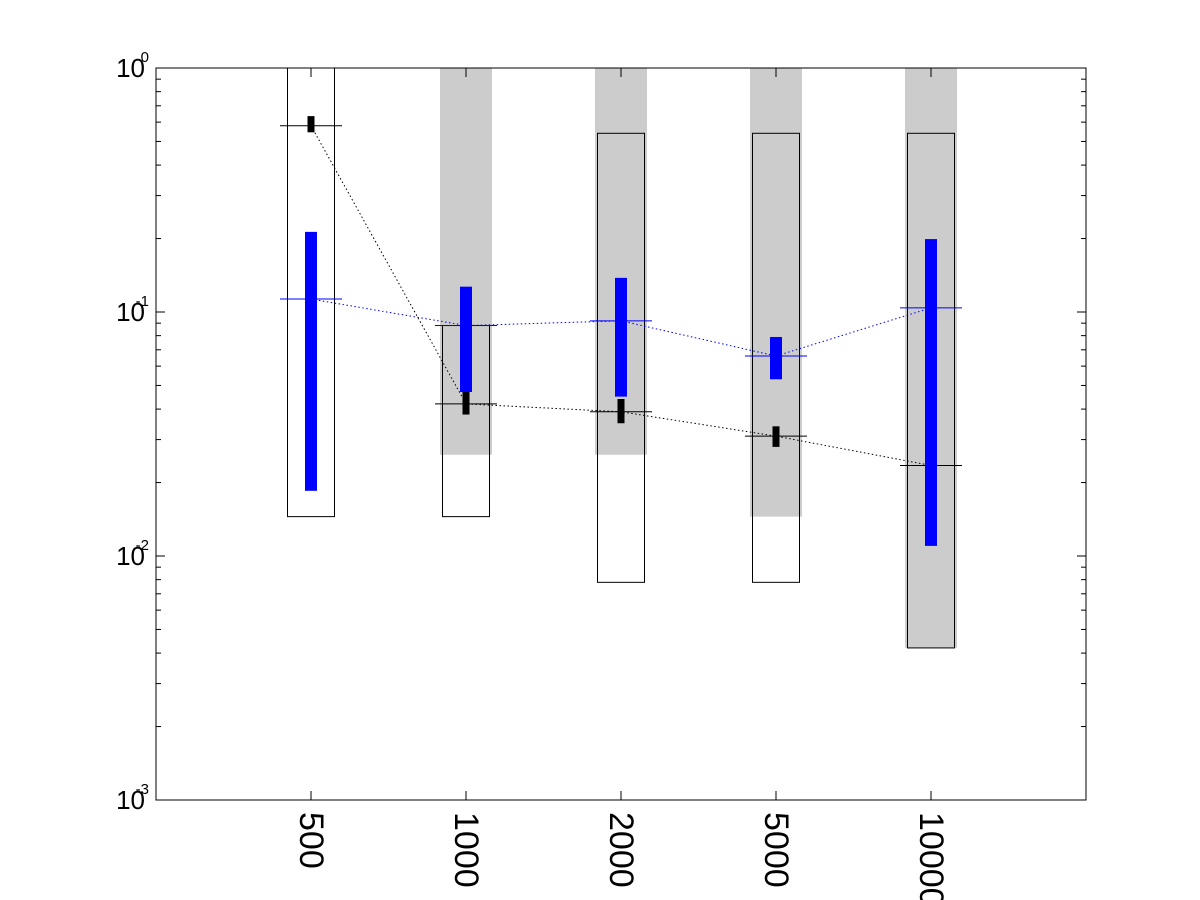 The image size is (1200, 900). Describe the element at coordinates (142, 301) in the screenshot. I see `y-tick-exponent: -1` at that location.